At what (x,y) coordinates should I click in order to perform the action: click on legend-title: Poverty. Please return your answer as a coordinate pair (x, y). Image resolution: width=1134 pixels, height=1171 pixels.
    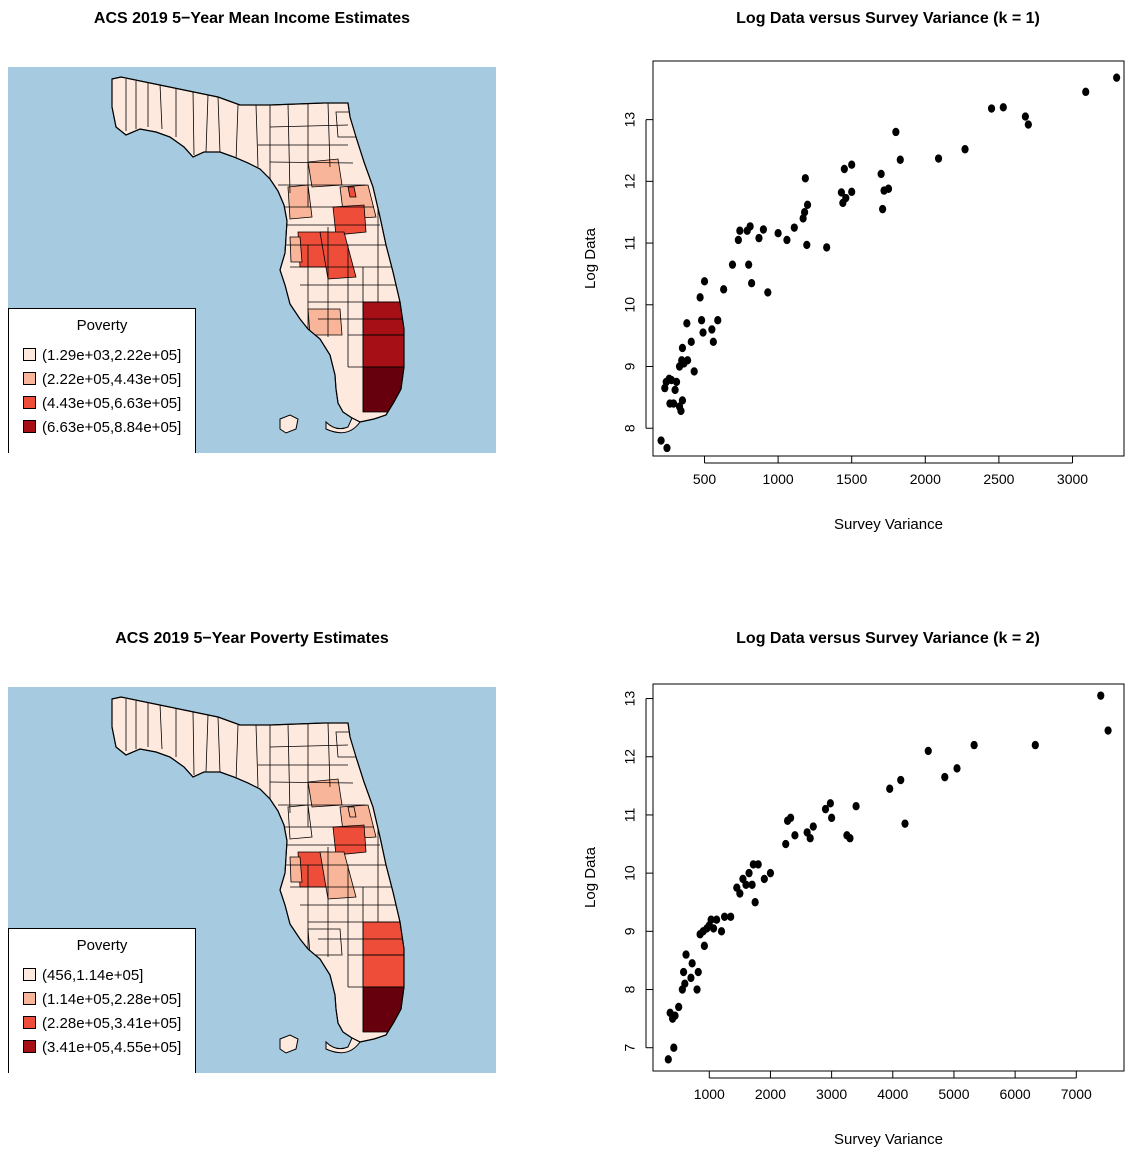
    Looking at the image, I should click on (102, 325).